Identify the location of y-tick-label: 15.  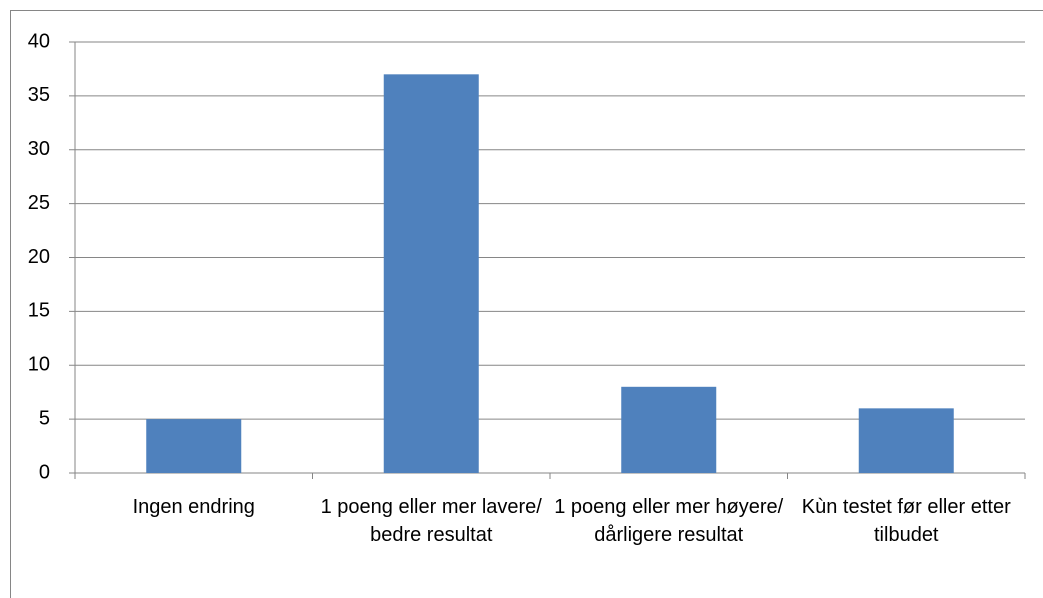
(39, 311).